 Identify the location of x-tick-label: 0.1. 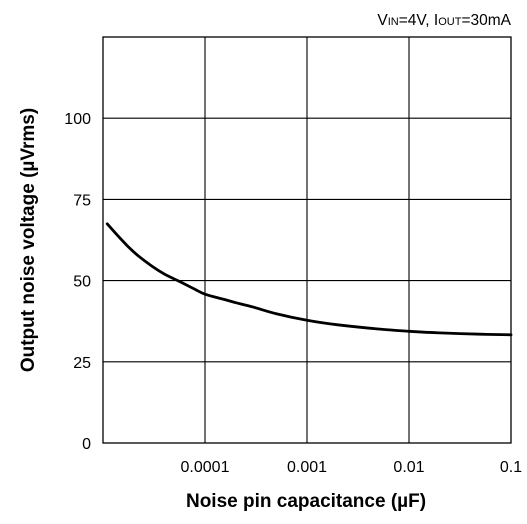
(511, 467).